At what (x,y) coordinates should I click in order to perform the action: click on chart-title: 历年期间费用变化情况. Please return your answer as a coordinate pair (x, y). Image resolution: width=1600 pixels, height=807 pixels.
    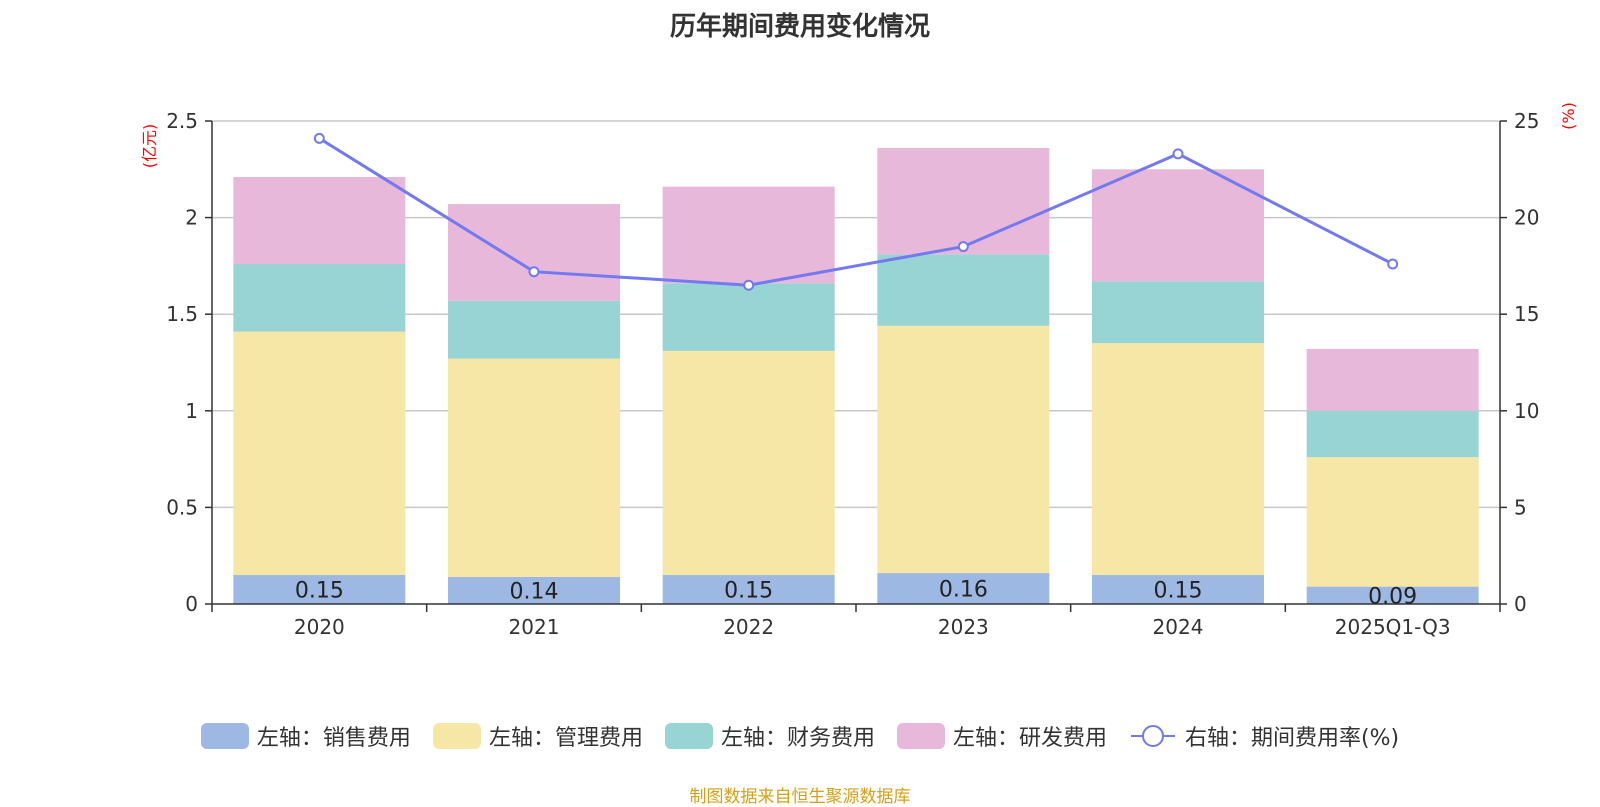
    Looking at the image, I should click on (799, 27).